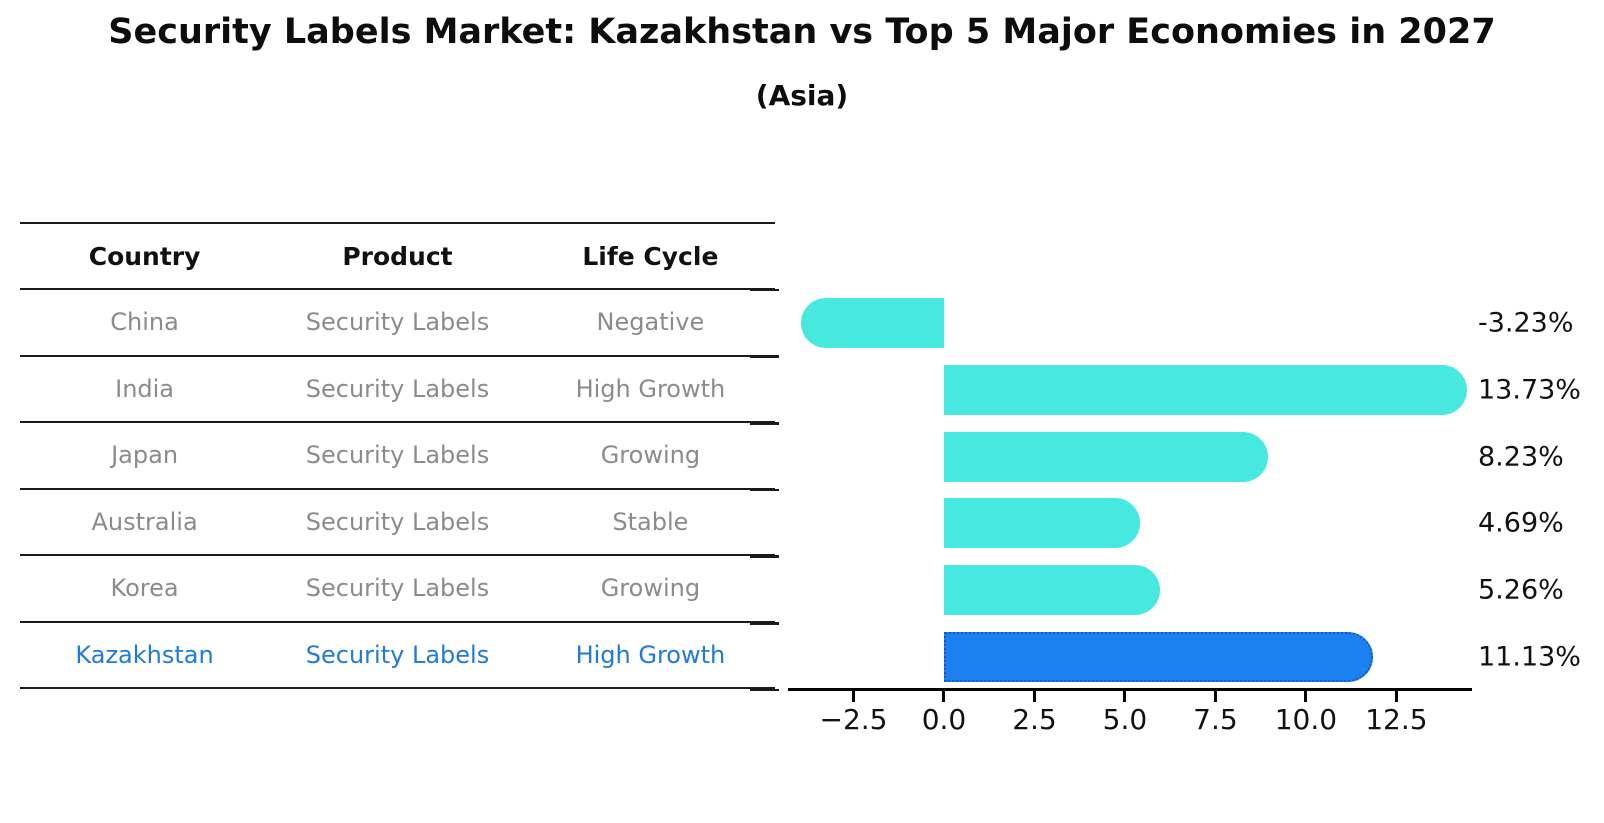 The height and width of the screenshot is (823, 1604). Describe the element at coordinates (802, 95) in the screenshot. I see `page-subtitle: (Asia)` at that location.